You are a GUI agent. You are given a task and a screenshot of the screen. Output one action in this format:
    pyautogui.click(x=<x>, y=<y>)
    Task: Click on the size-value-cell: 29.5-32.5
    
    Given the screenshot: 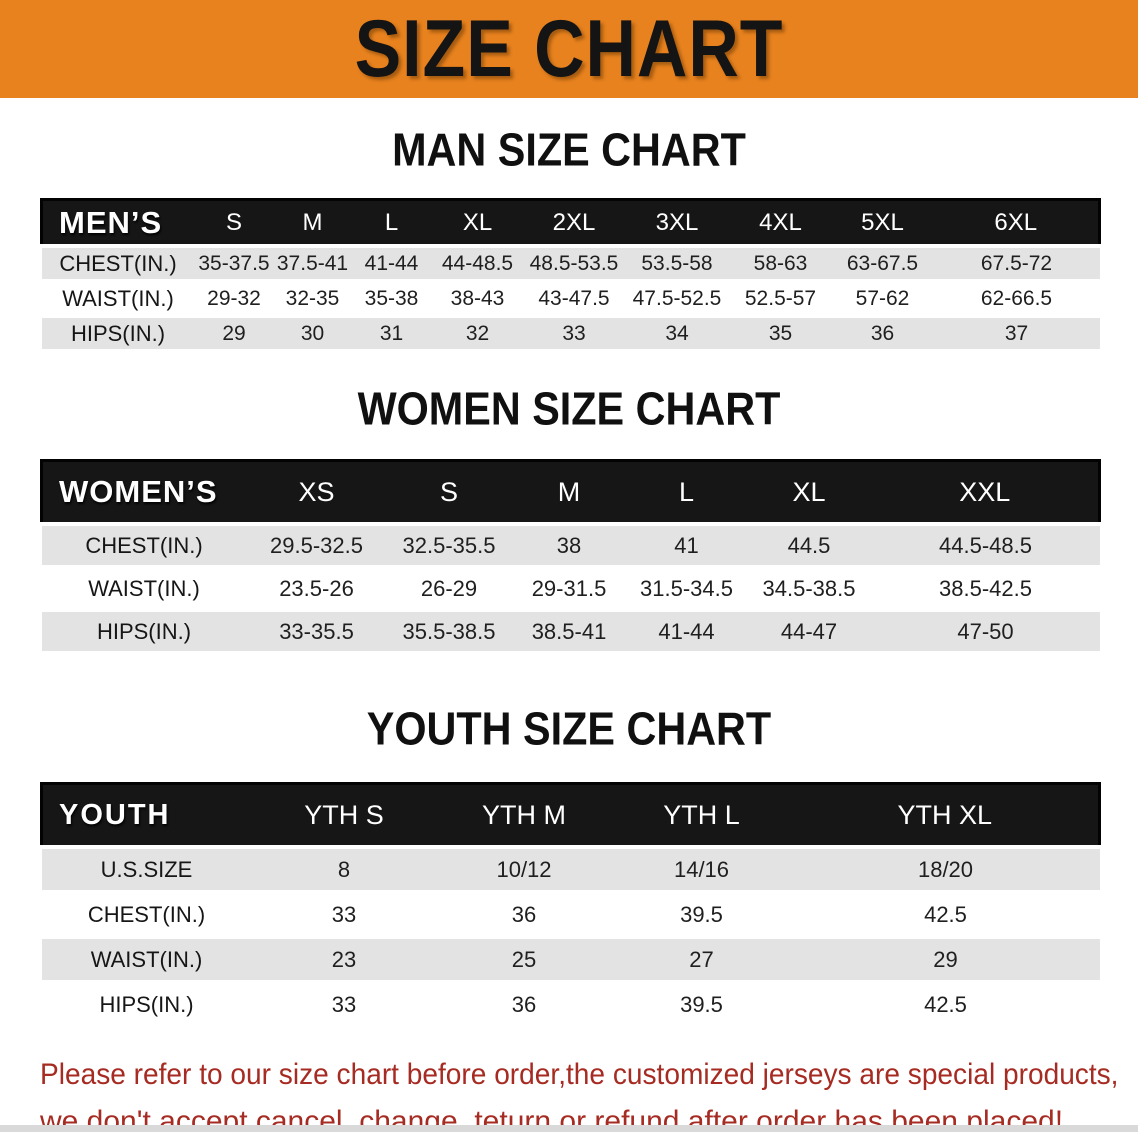 What is the action you would take?
    pyautogui.click(x=316, y=545)
    